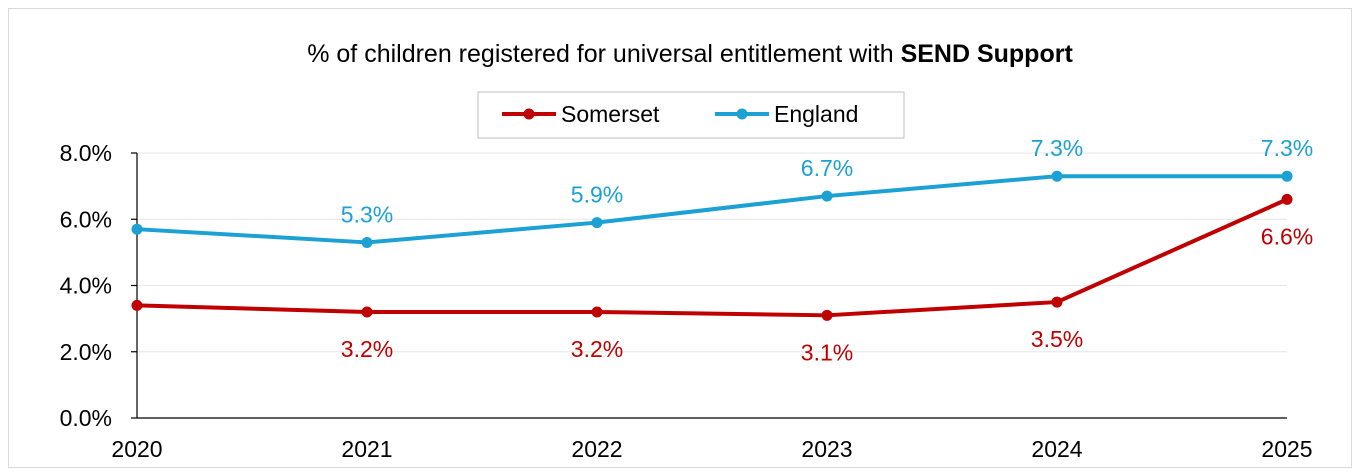 The image size is (1360, 473). I want to click on series-line-england, so click(711, 209).